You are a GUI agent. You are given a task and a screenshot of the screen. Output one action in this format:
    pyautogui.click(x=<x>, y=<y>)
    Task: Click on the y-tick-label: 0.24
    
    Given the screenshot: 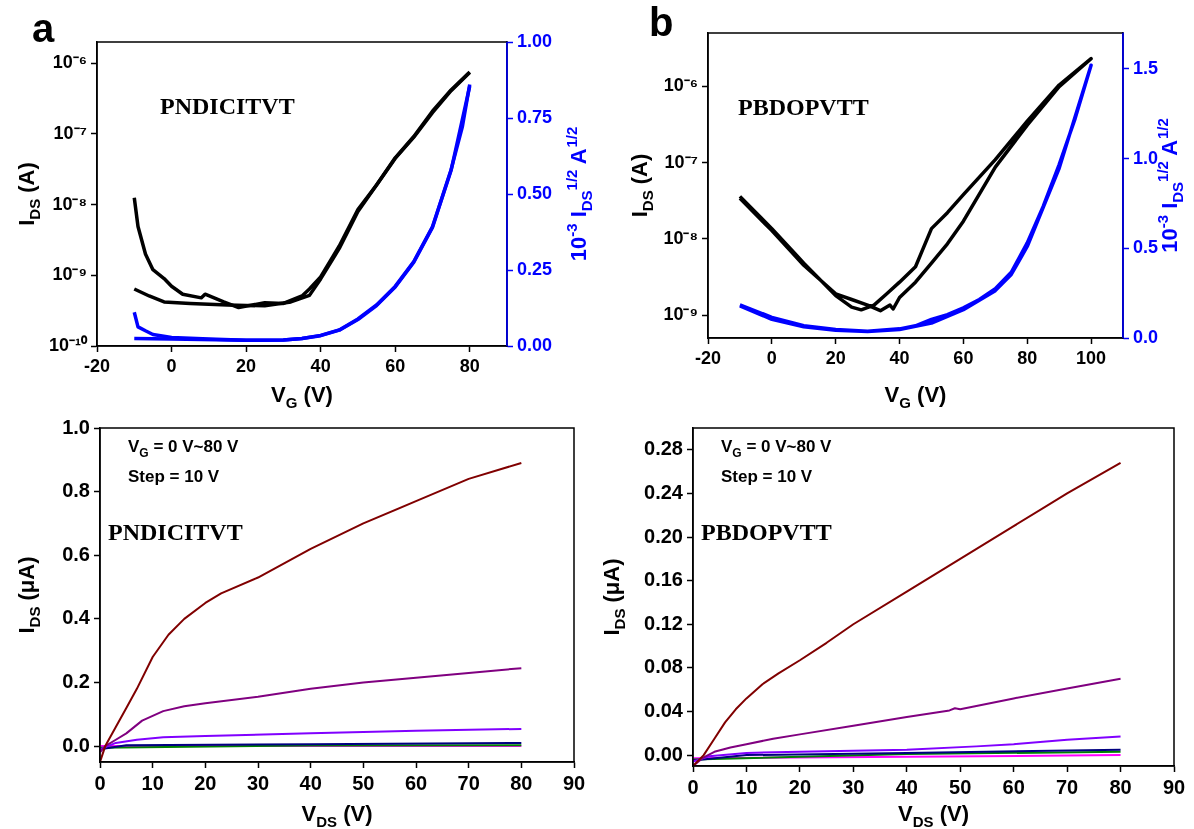 What is the action you would take?
    pyautogui.click(x=664, y=491)
    